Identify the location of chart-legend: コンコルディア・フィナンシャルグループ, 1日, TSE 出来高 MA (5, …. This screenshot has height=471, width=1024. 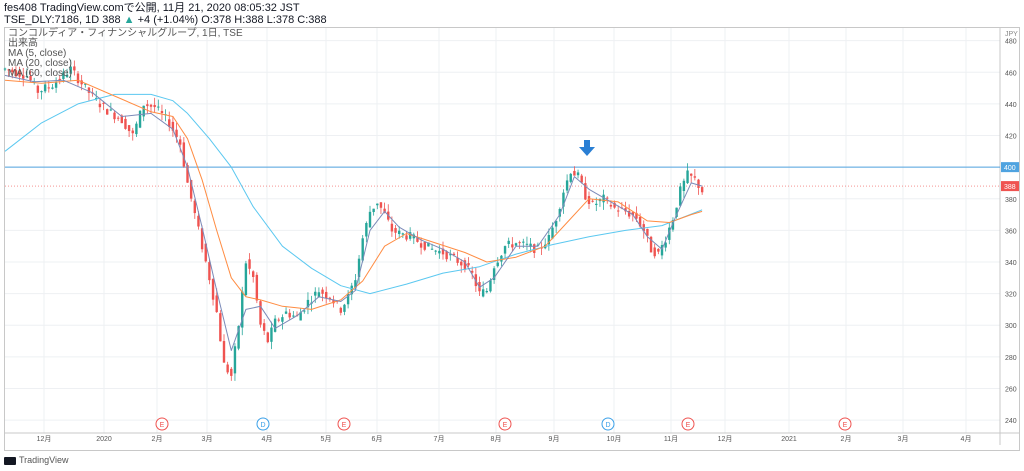
(125, 54).